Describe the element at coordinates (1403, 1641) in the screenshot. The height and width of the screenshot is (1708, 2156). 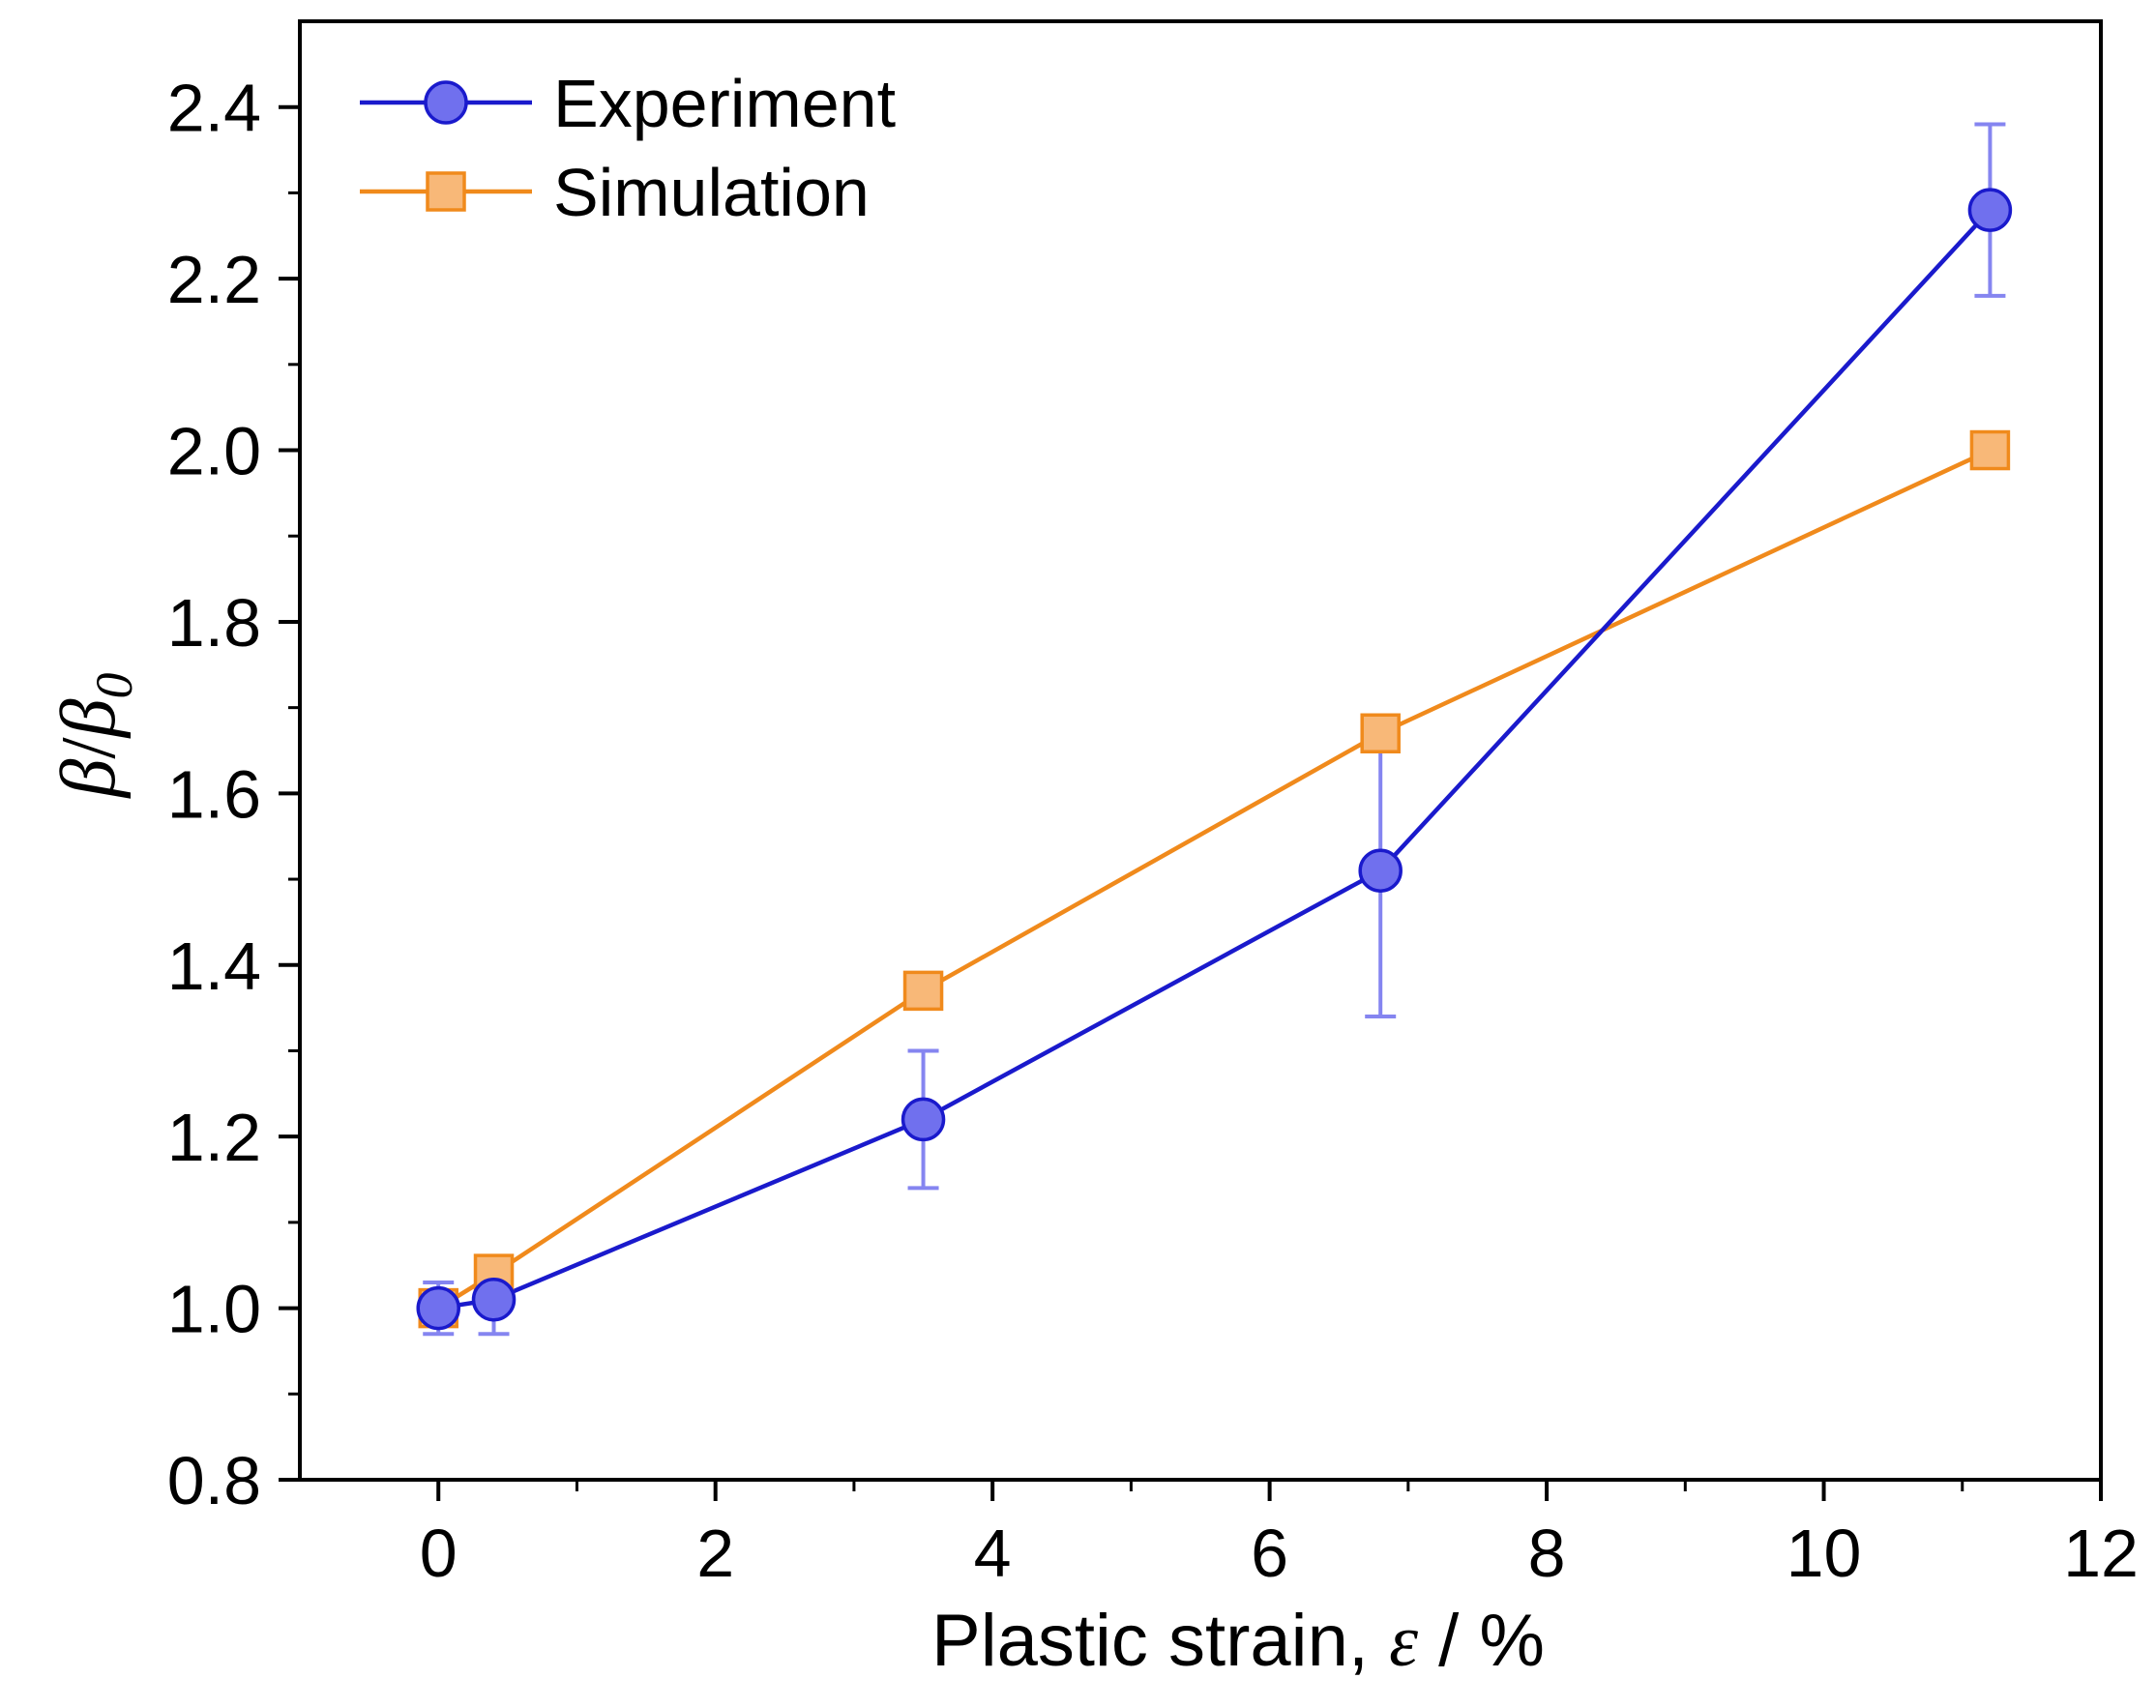
I see `x-axis-label-symbol: ε` at that location.